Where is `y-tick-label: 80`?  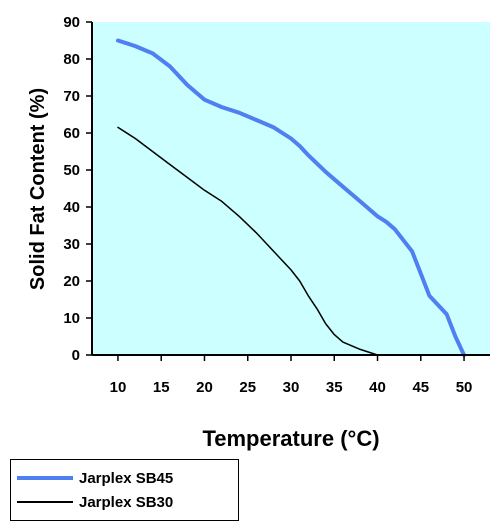 y-tick-label: 80 is located at coordinates (71, 59).